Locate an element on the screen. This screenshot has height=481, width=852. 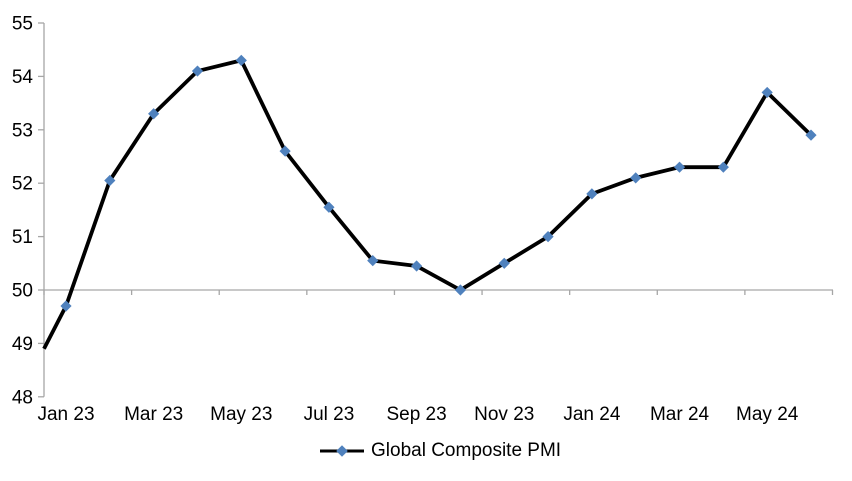
x-axis-tick-label: Nov 23 is located at coordinates (504, 414).